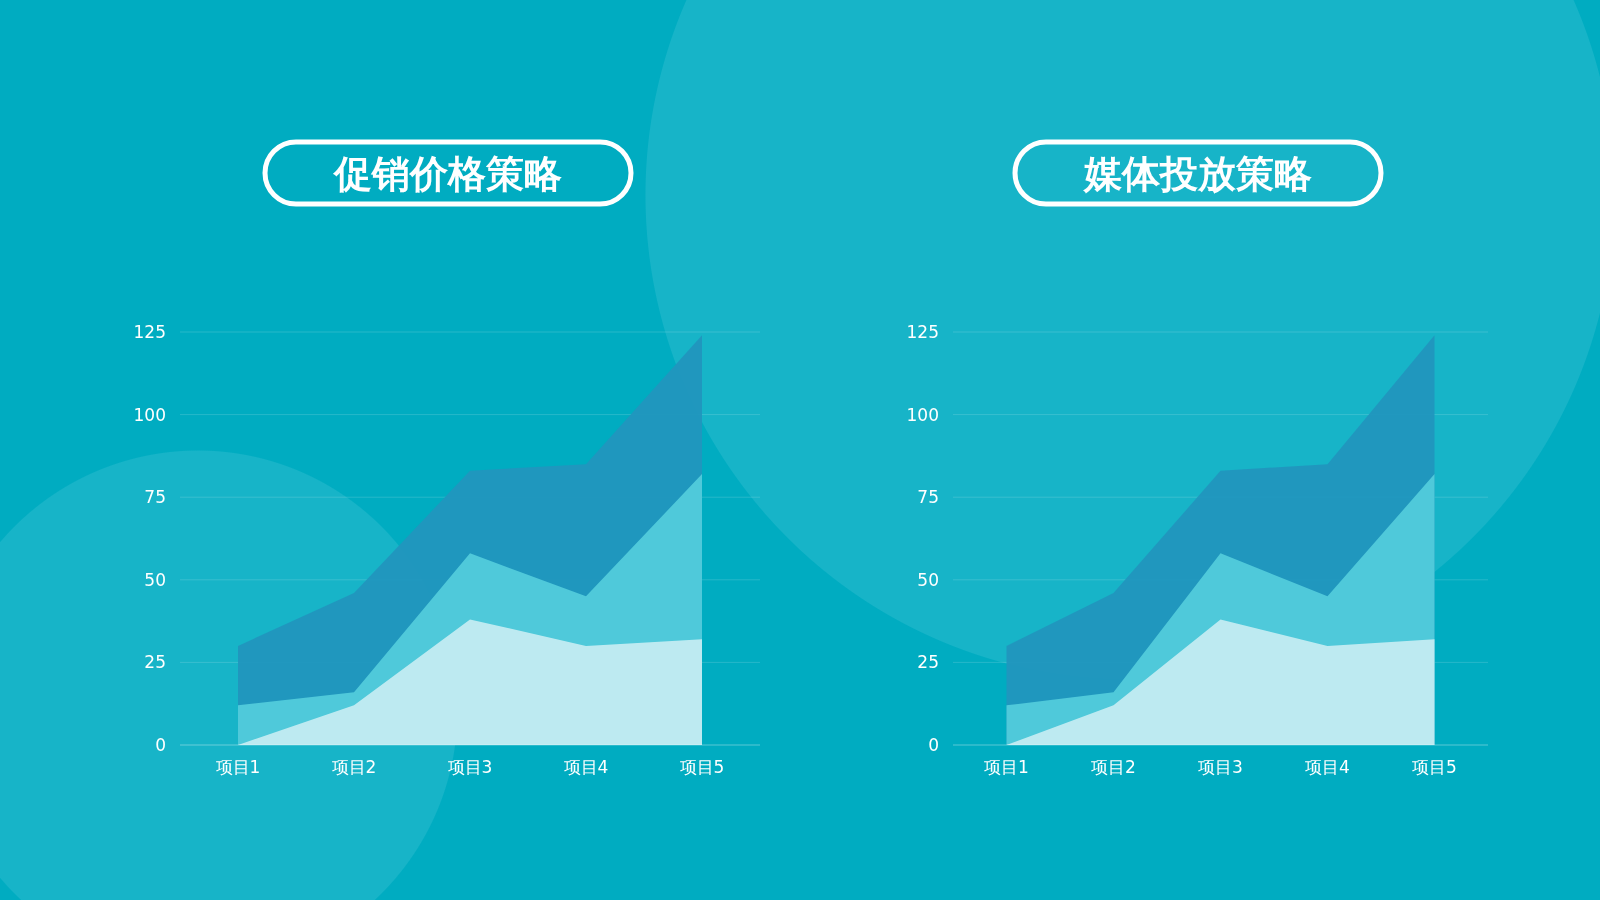 Image resolution: width=1600 pixels, height=900 pixels. What do you see at coordinates (447, 174) in the screenshot?
I see `chart-title: 促销价格策略` at bounding box center [447, 174].